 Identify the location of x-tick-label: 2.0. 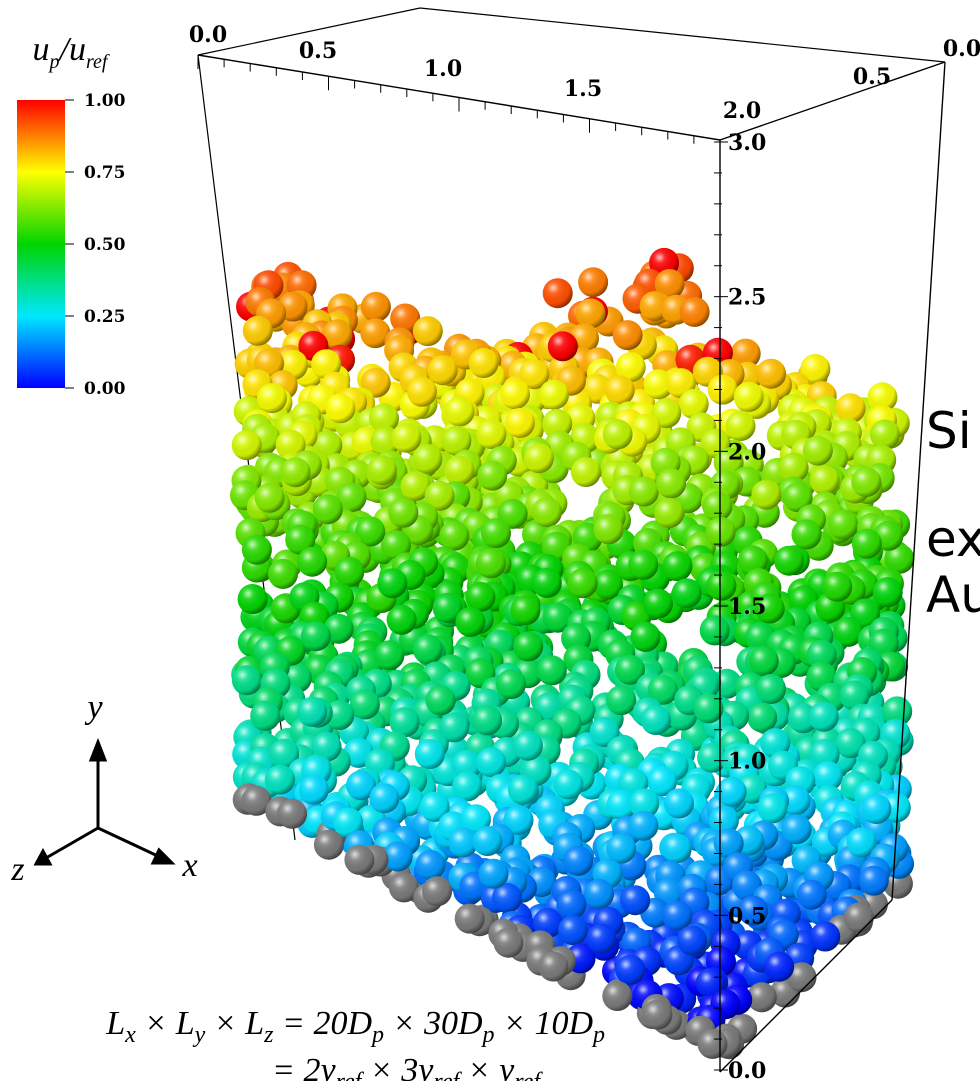
(742, 111).